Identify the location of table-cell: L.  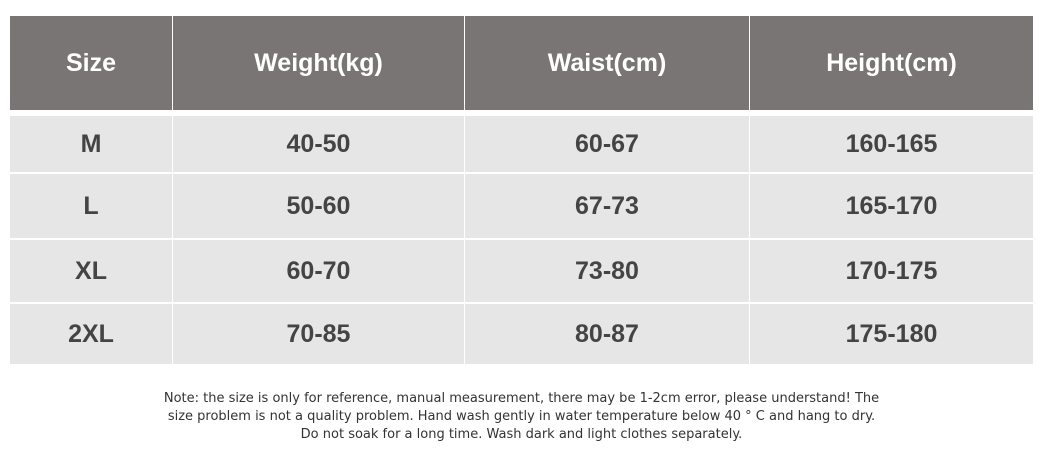
(91, 206).